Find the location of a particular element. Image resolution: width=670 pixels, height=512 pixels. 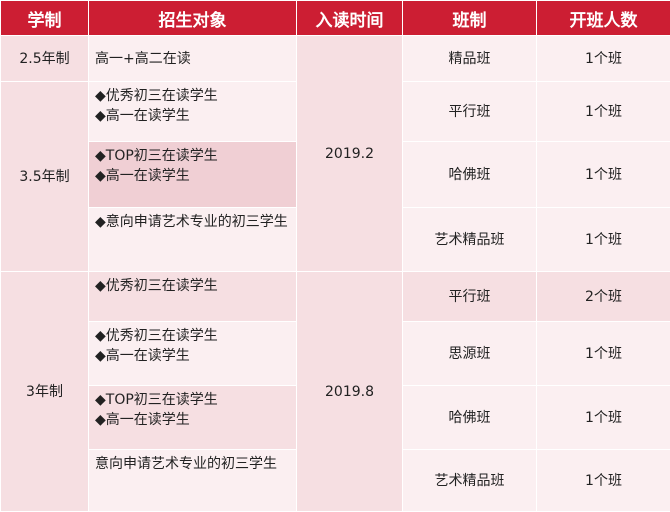

header-row: 学制 招生对象 入读时间 班制 开班人数 is located at coordinates (335, 18).